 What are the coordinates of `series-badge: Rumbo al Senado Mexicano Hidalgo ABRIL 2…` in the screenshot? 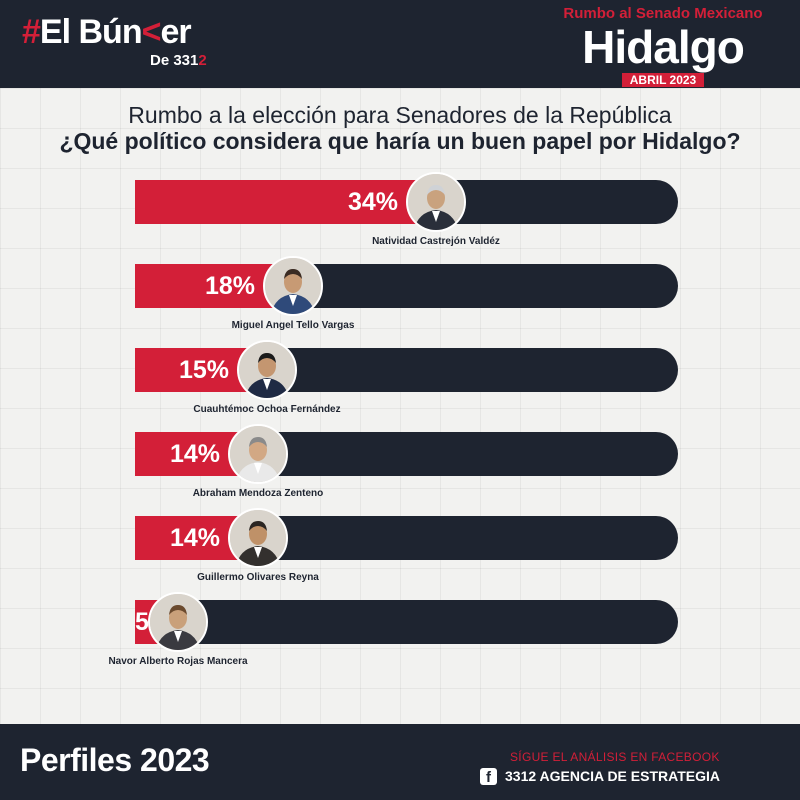 It's located at (663, 47).